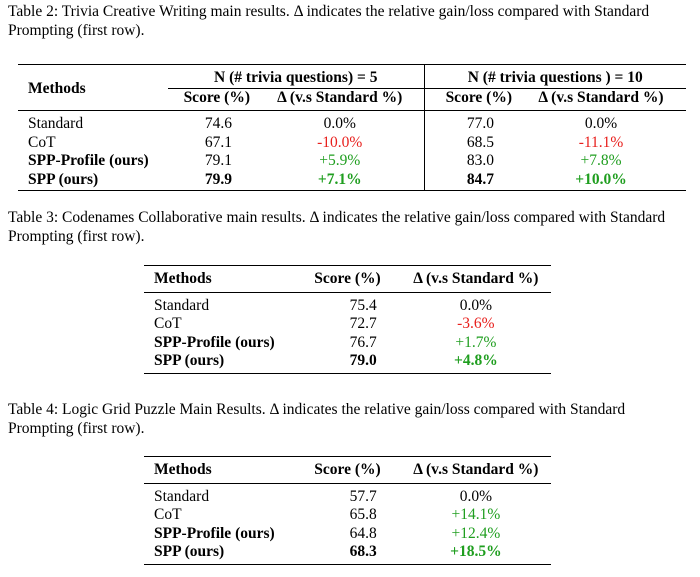  Describe the element at coordinates (480, 179) in the screenshot. I see `score-cell: 84.7` at that location.